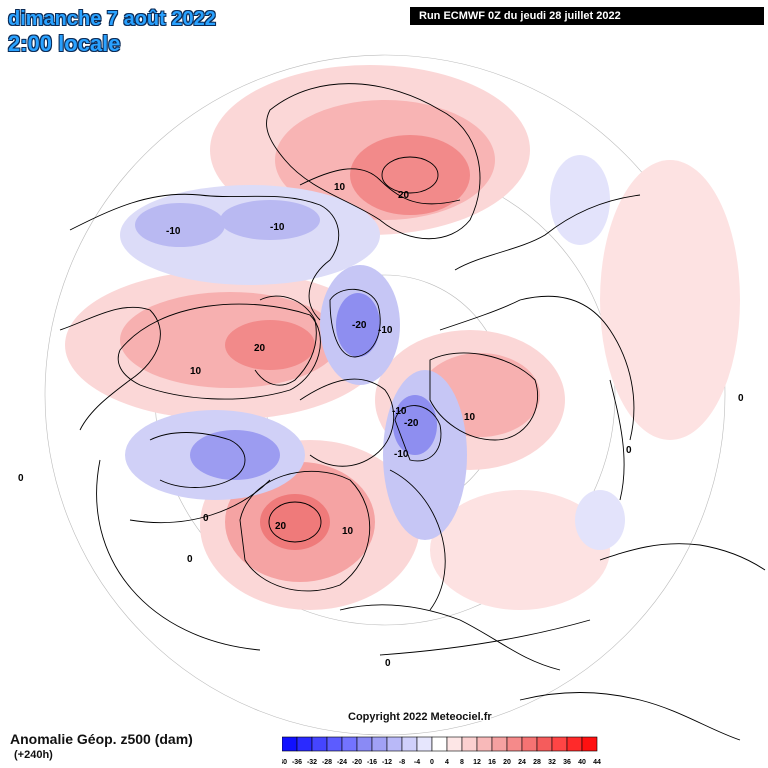  Describe the element at coordinates (537, 762) in the screenshot. I see `scale-tick-label: 28` at that location.